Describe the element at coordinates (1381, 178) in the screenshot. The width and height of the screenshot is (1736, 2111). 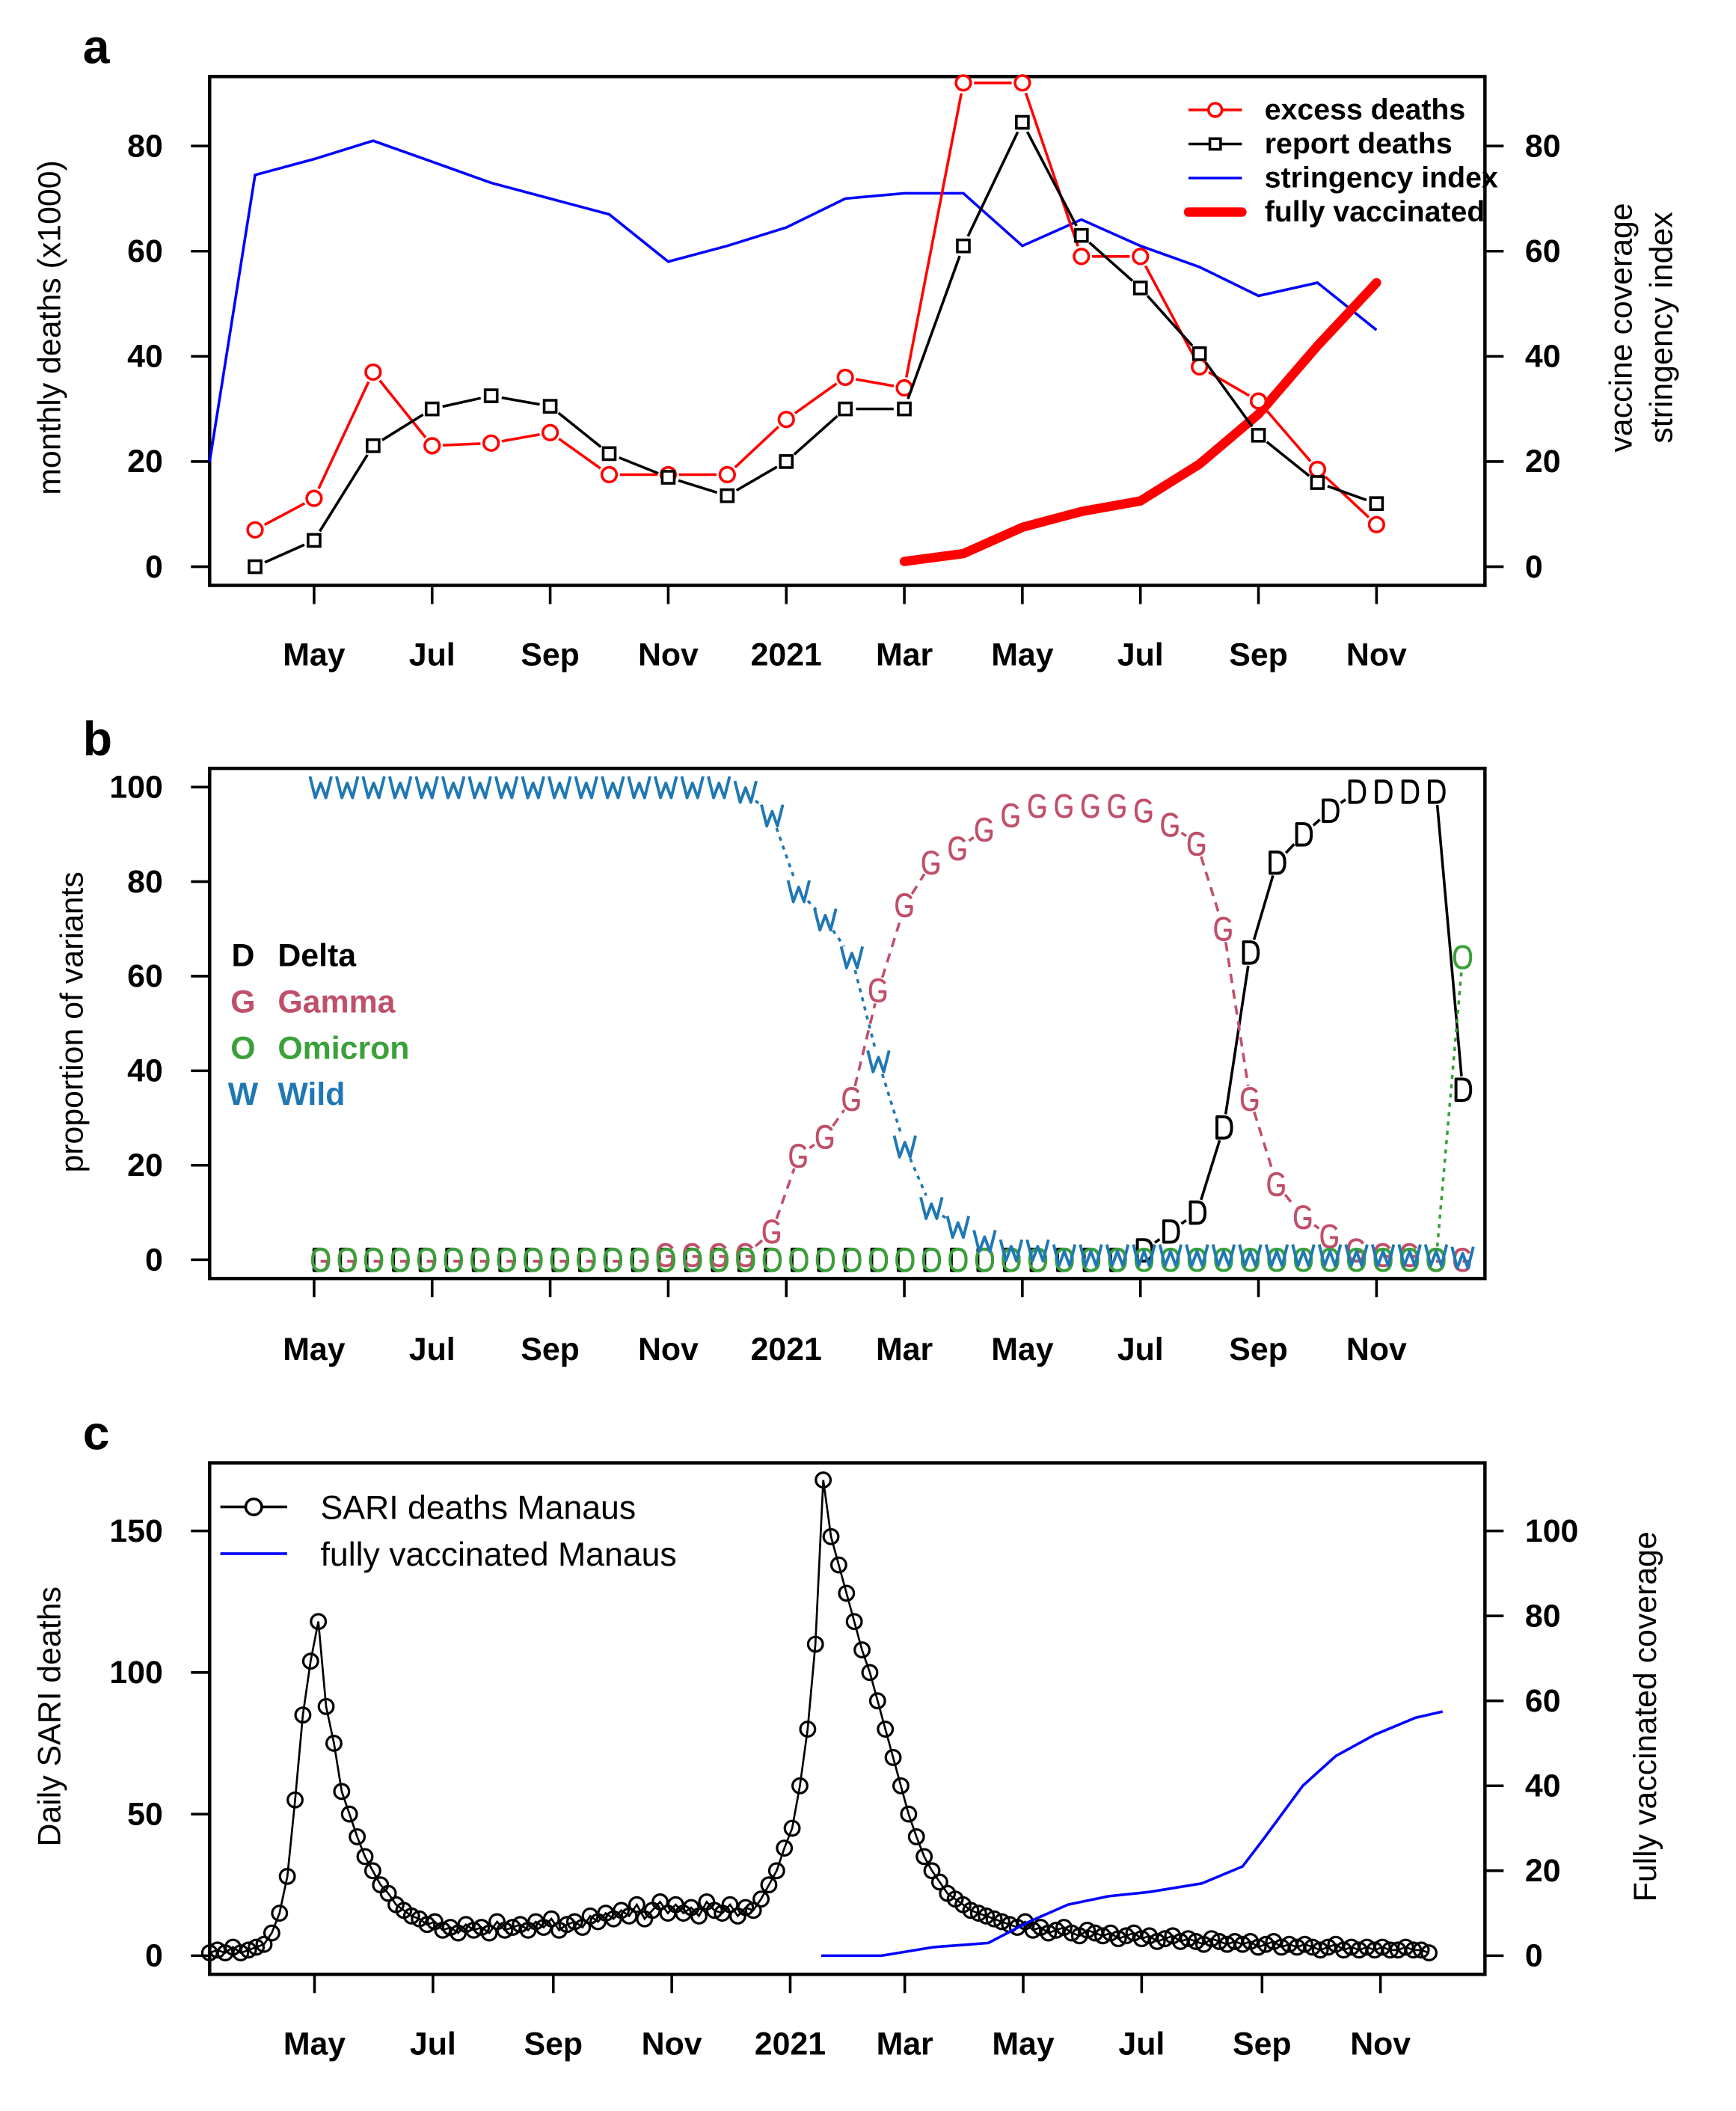
I see `legend-label: stringency index` at that location.